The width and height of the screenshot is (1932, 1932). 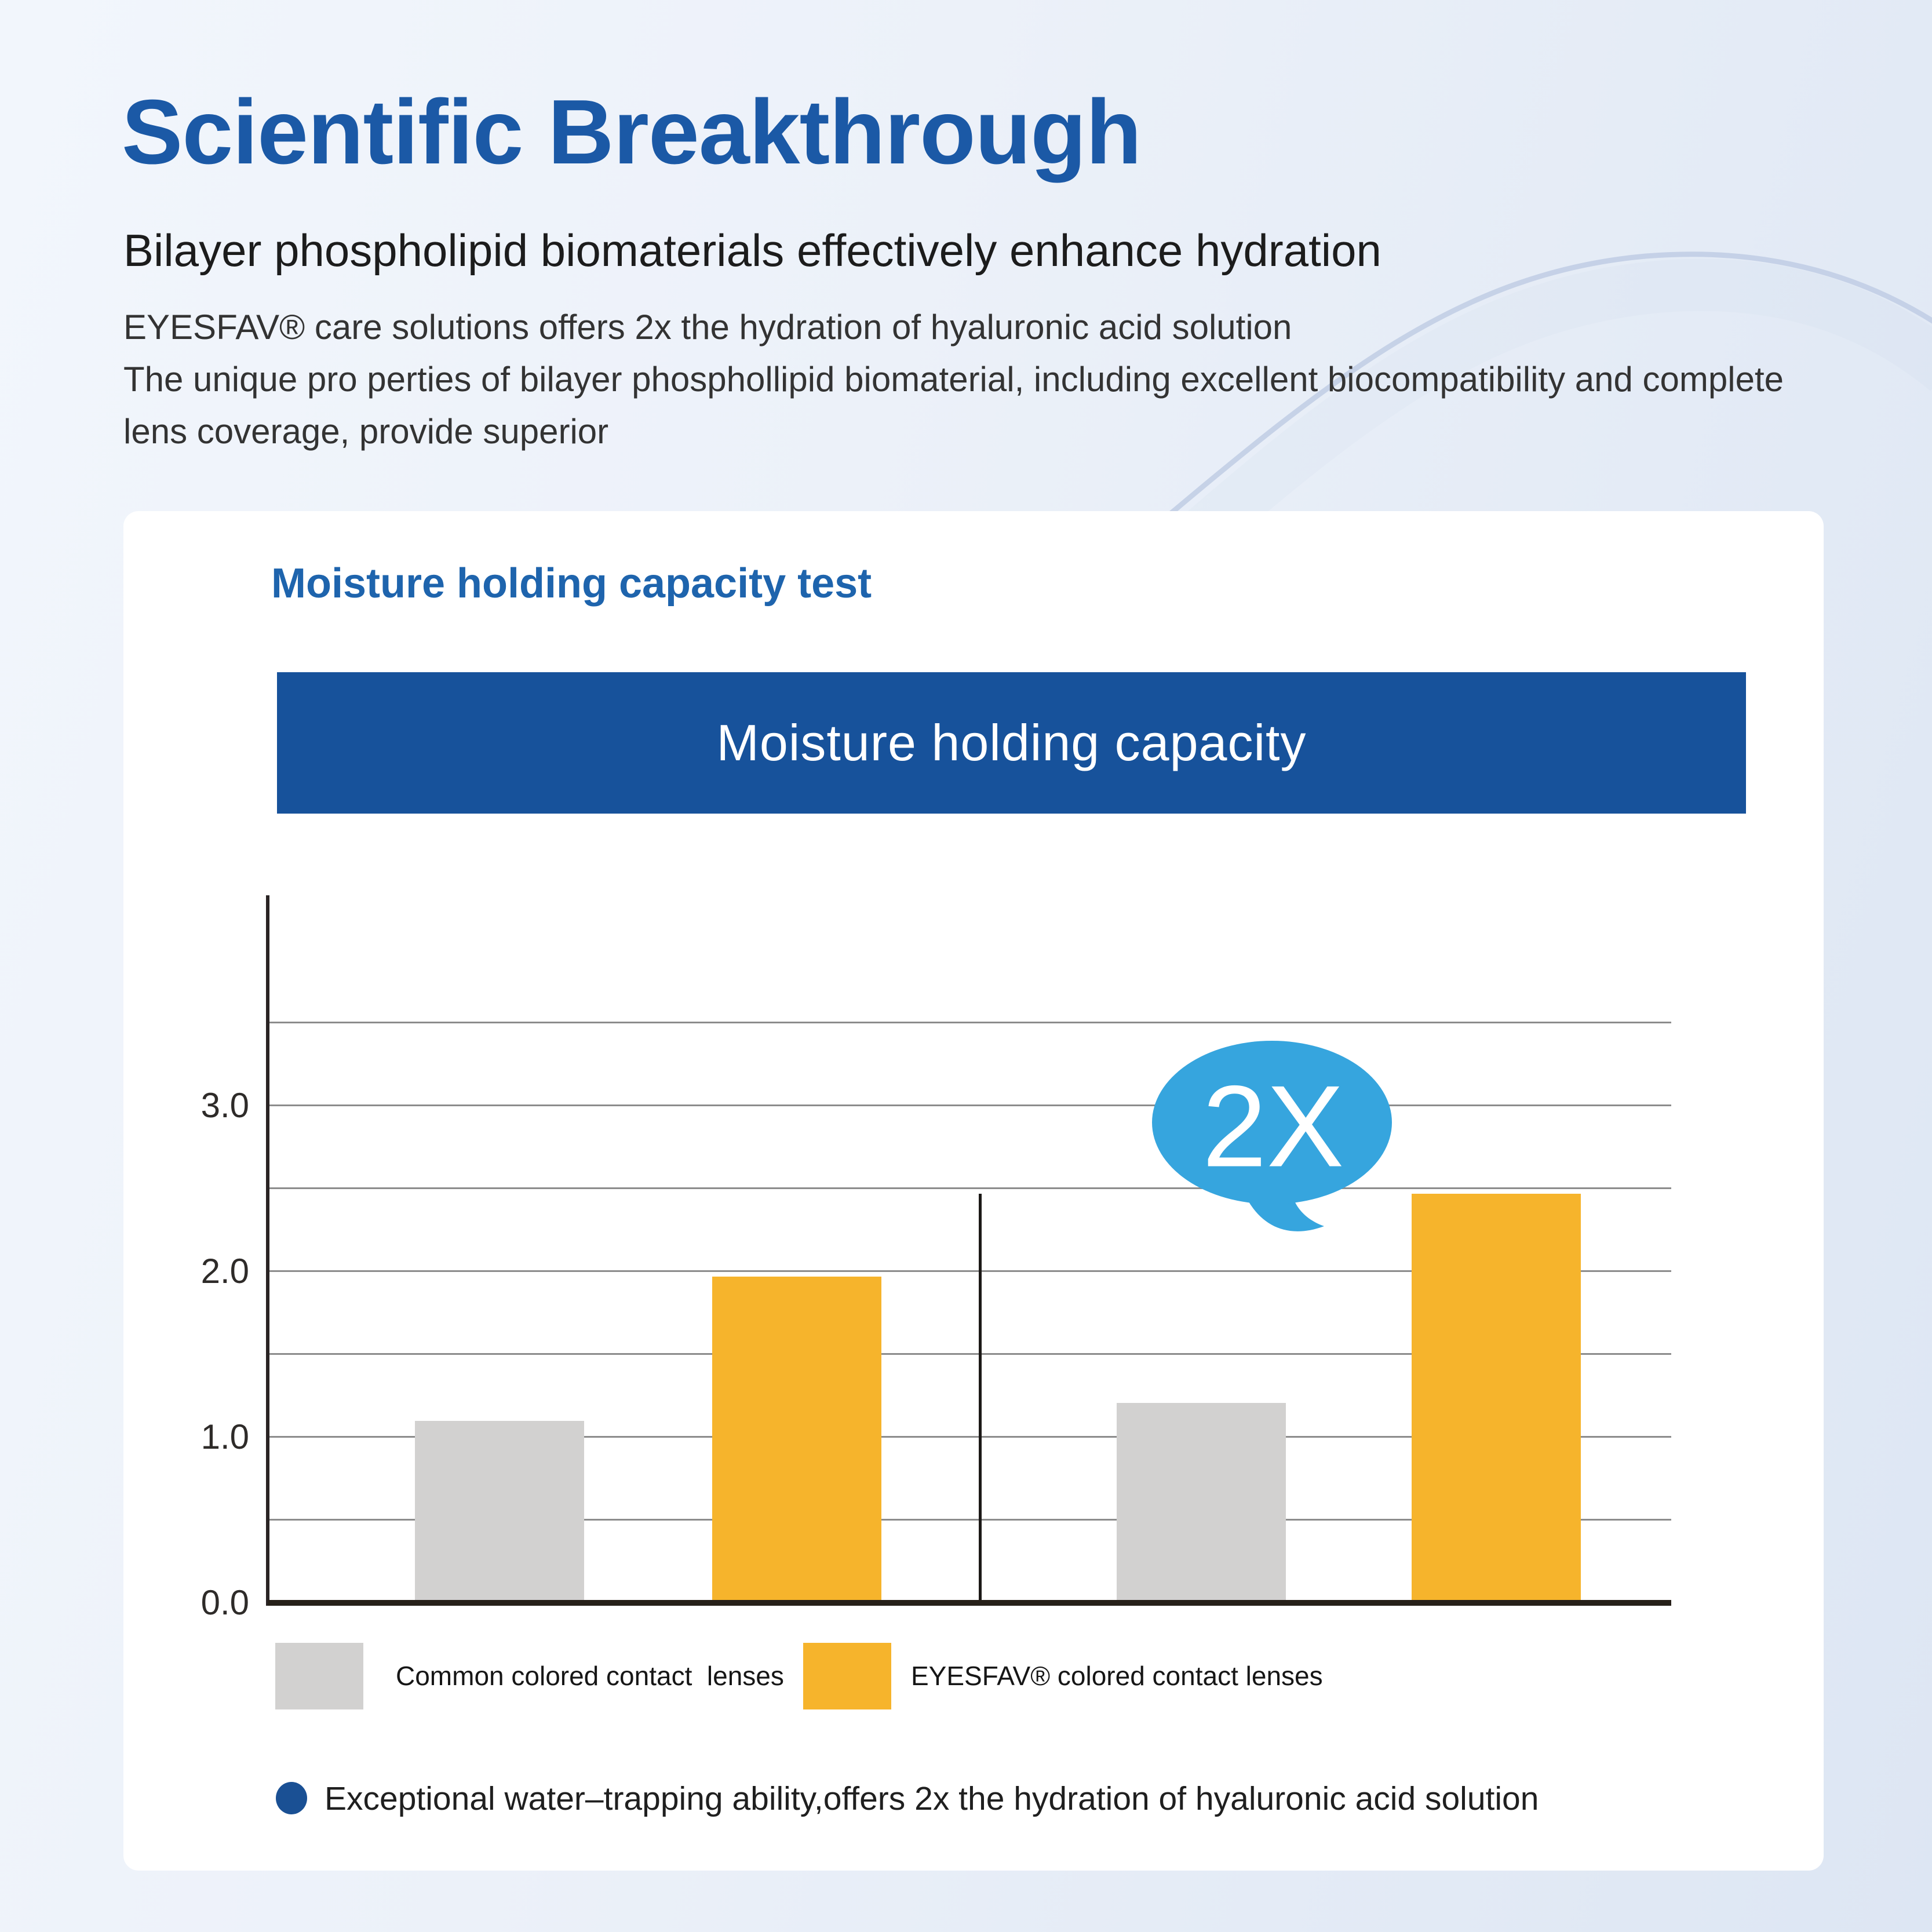 I want to click on legend-swatch-eyesfav, so click(x=847, y=1676).